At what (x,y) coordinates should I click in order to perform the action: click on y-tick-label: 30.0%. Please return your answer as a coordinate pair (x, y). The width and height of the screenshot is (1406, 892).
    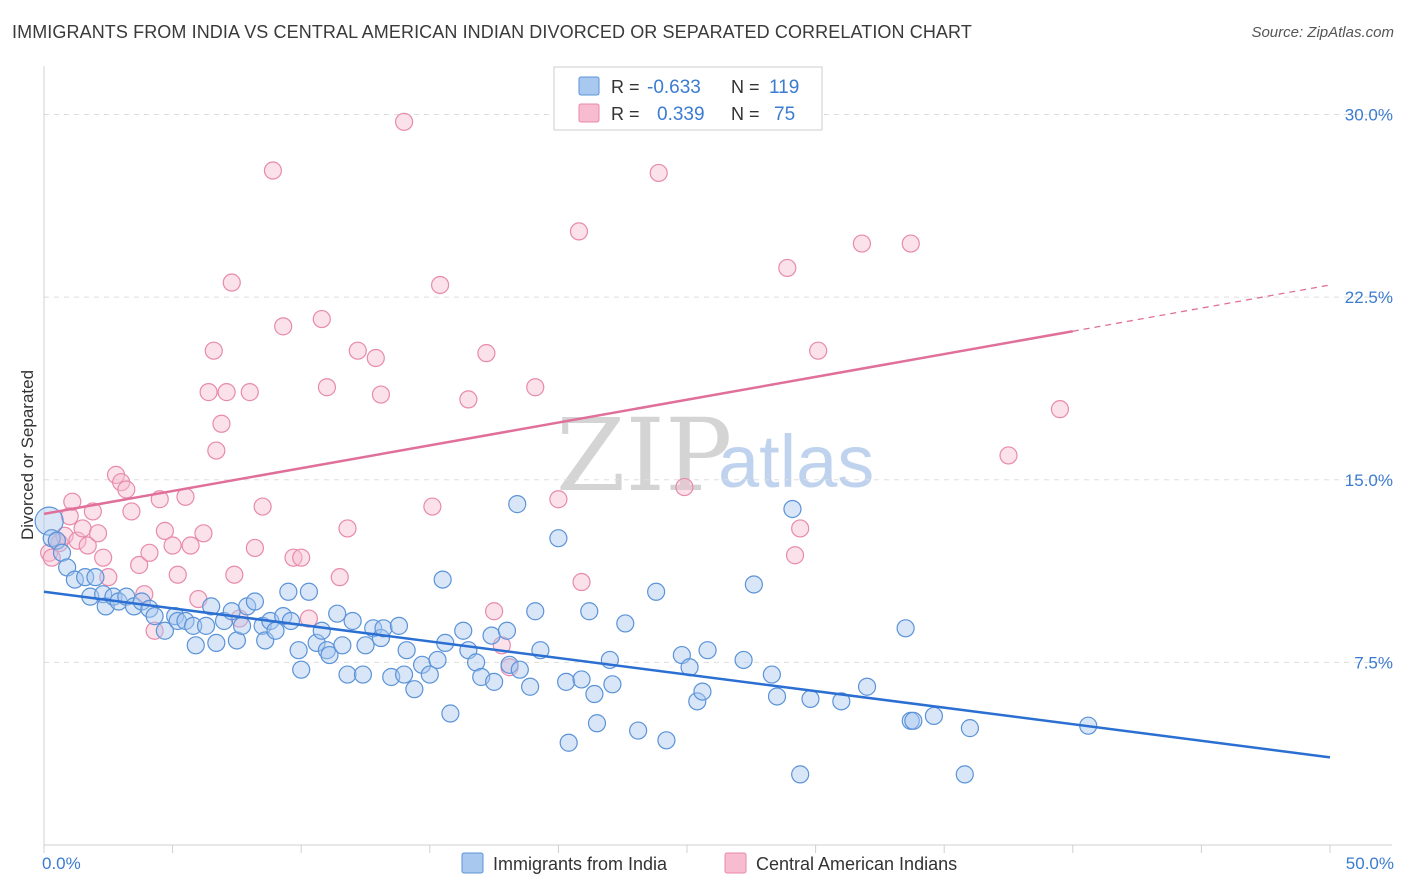
    Looking at the image, I should click on (1369, 115).